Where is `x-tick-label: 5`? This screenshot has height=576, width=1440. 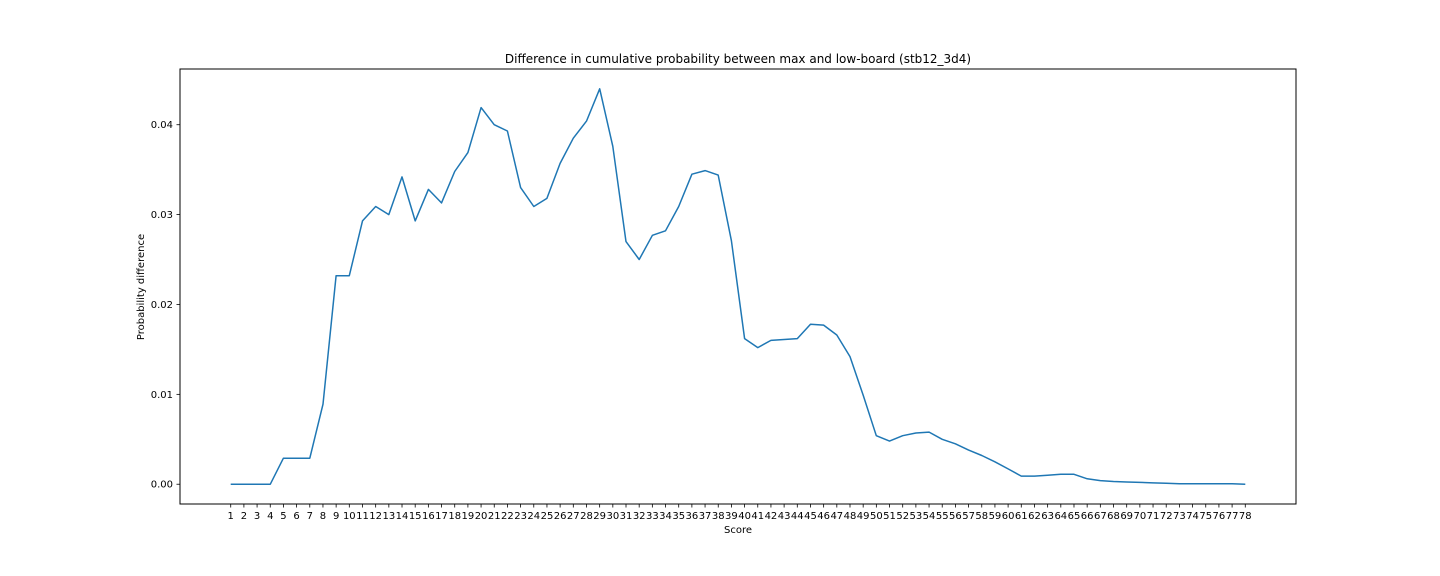
x-tick-label: 5 is located at coordinates (283, 516).